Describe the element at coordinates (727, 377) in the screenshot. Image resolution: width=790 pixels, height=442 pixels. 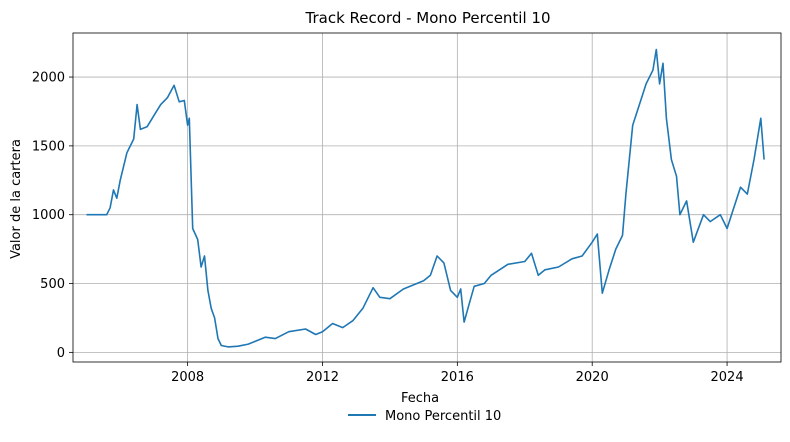
I see `x-tick-label: 2024` at that location.